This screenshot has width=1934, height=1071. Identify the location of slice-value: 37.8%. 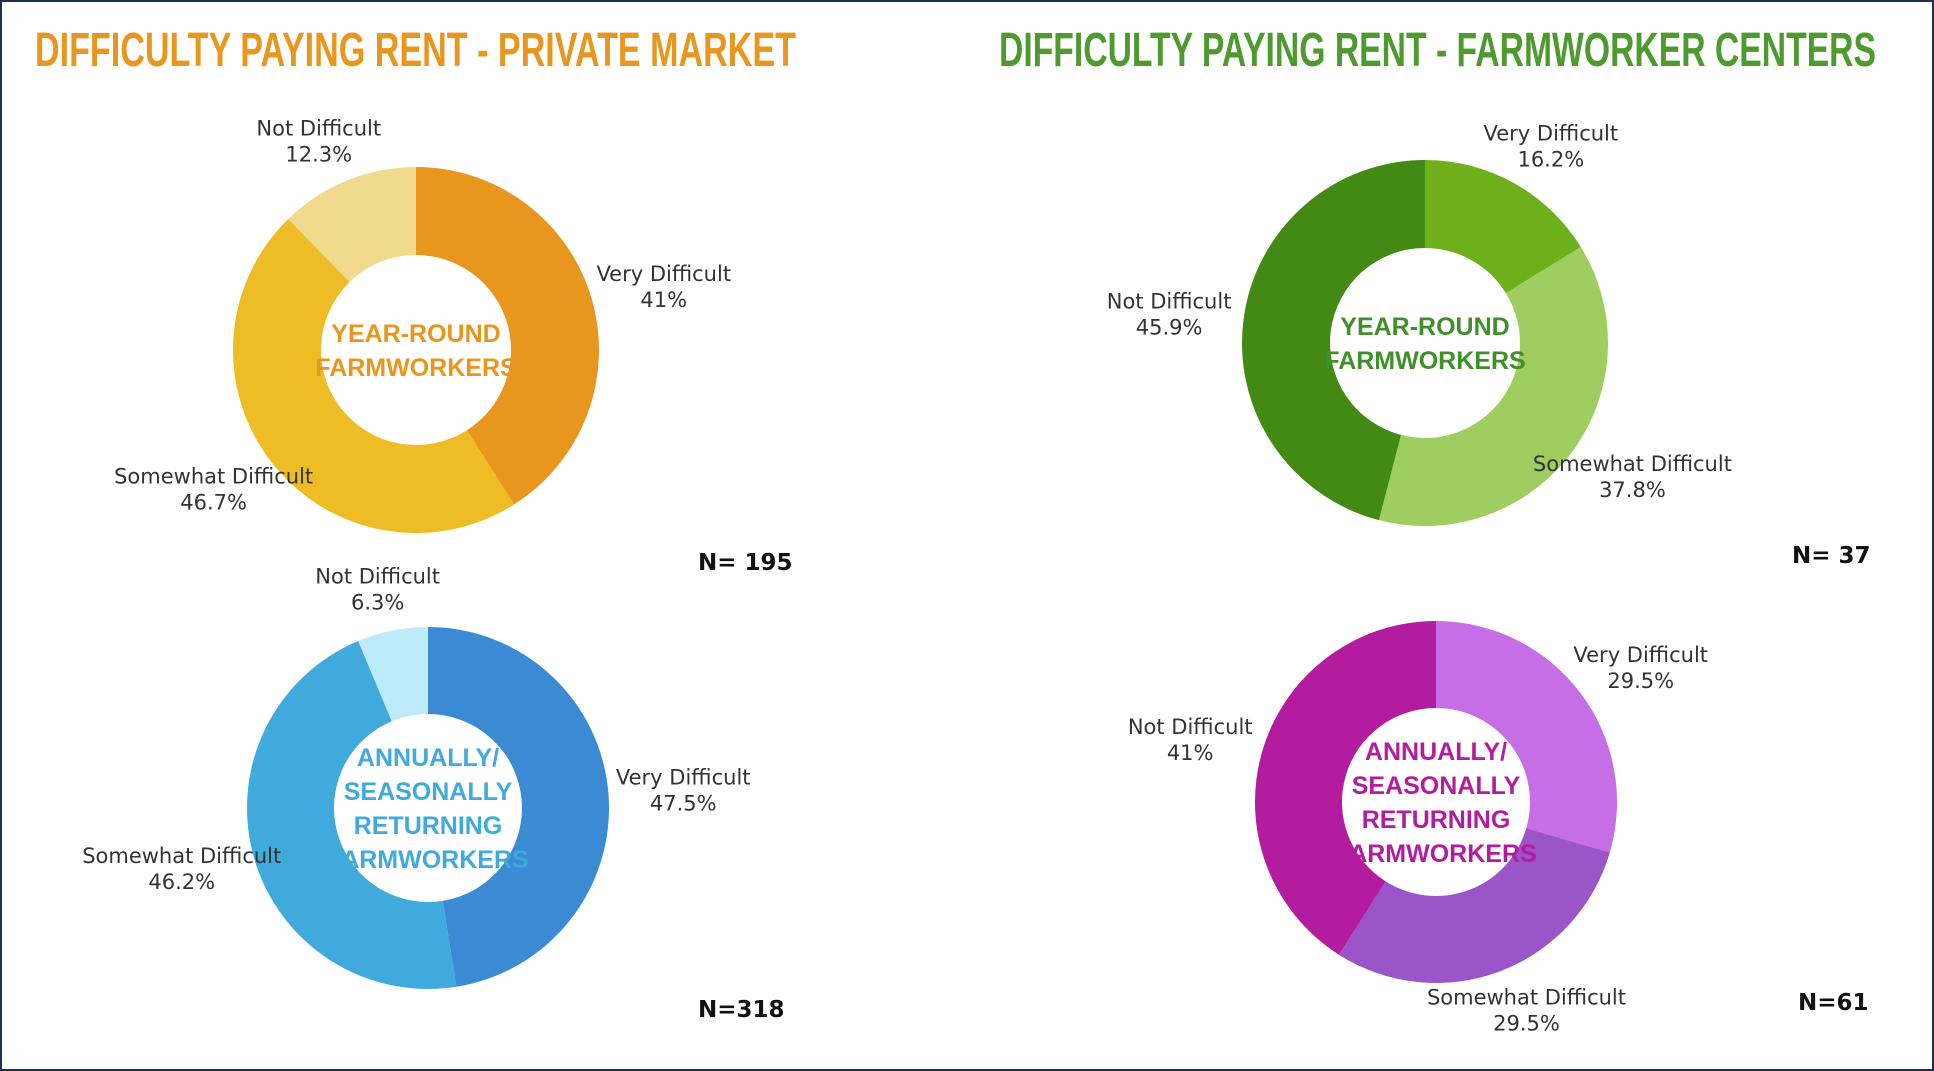
(1632, 490).